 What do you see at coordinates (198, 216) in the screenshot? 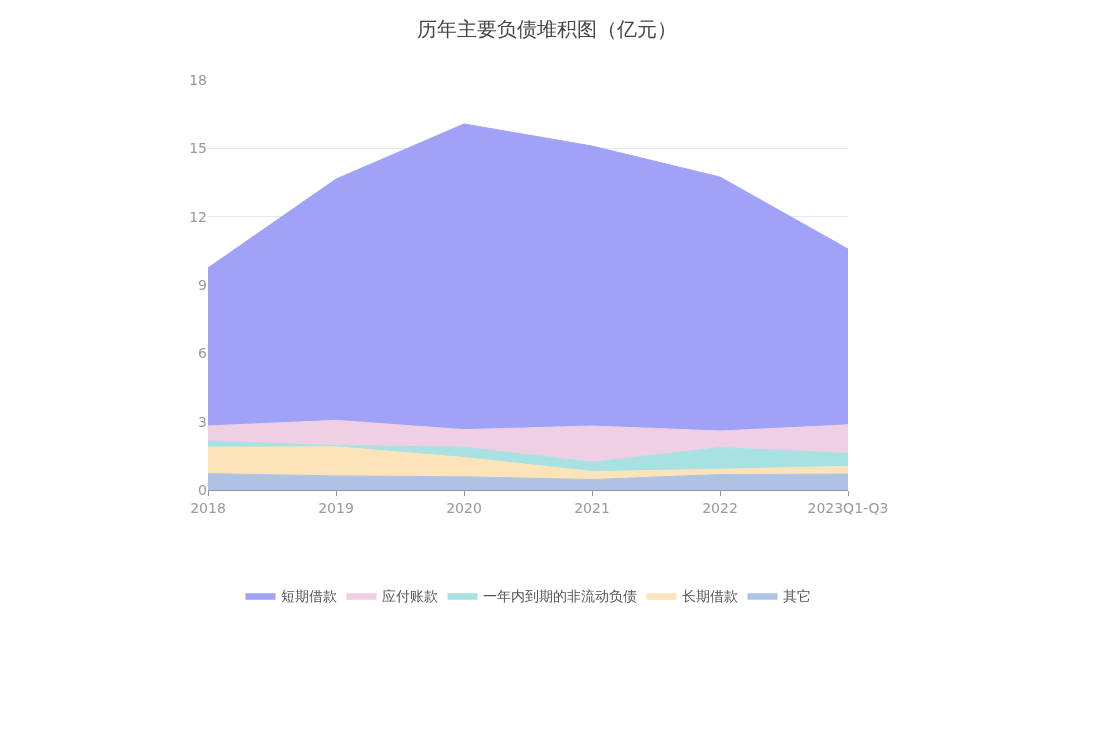
I see `y-tick-label: 12` at bounding box center [198, 216].